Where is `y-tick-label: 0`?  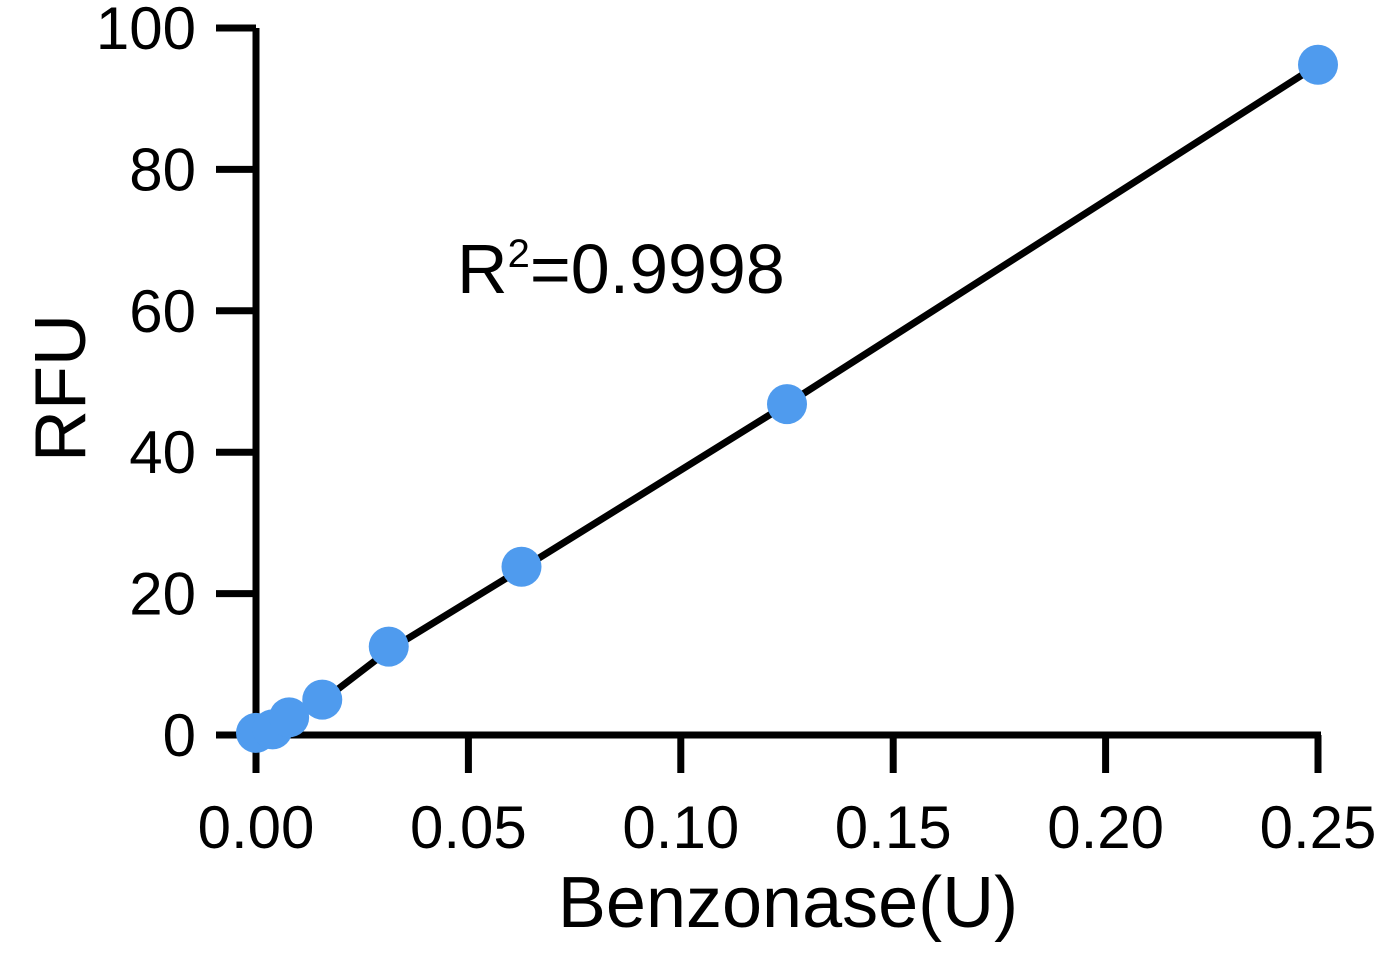 y-tick-label: 0 is located at coordinates (179, 735).